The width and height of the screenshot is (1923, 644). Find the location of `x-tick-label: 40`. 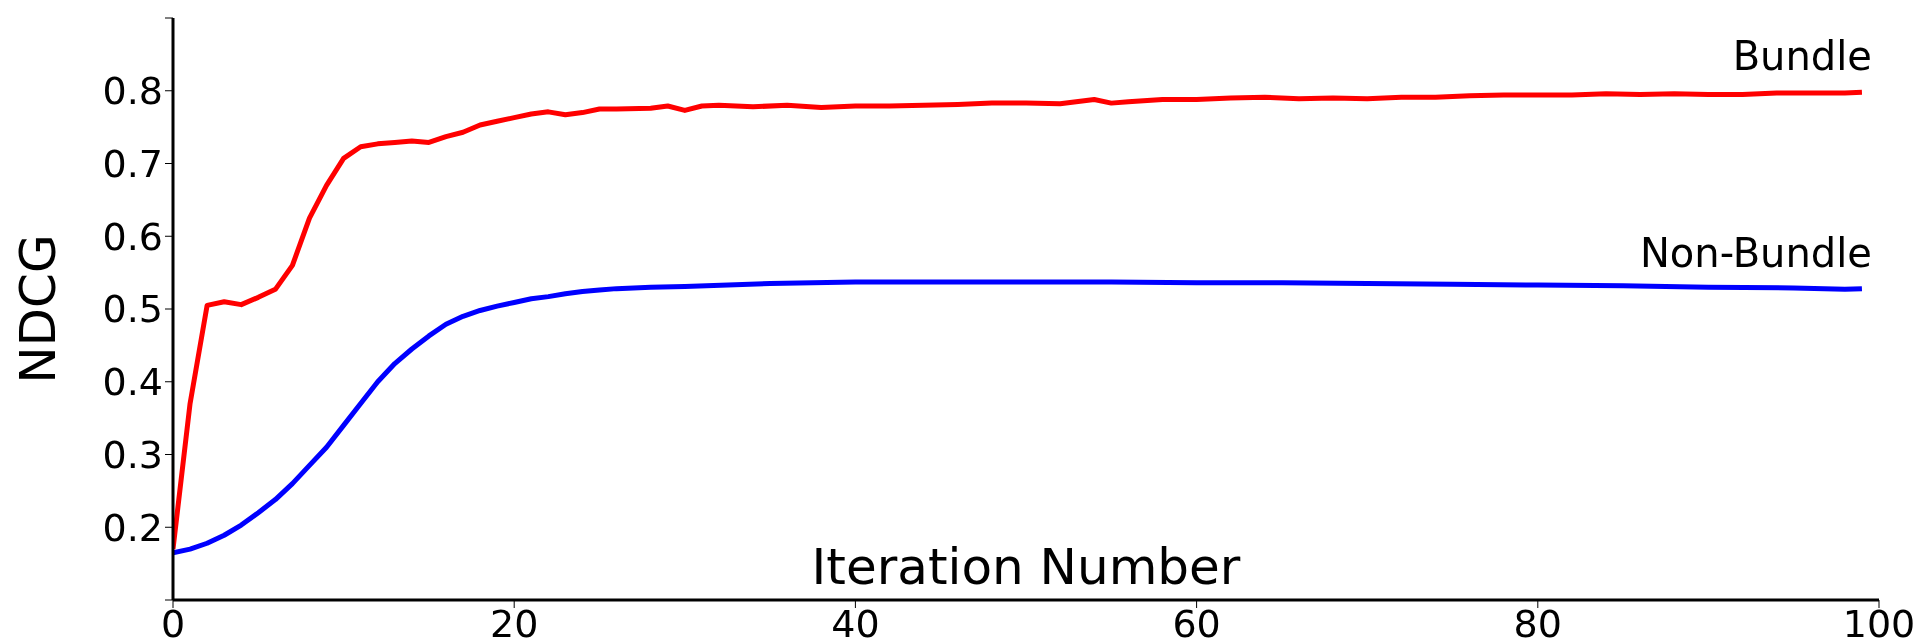

x-tick-label: 40 is located at coordinates (855, 622).